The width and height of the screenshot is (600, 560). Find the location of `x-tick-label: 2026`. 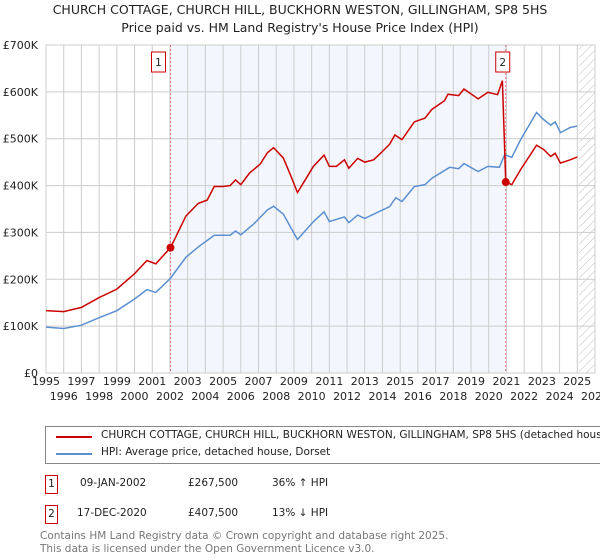

x-tick-label: 2026 is located at coordinates (590, 396).